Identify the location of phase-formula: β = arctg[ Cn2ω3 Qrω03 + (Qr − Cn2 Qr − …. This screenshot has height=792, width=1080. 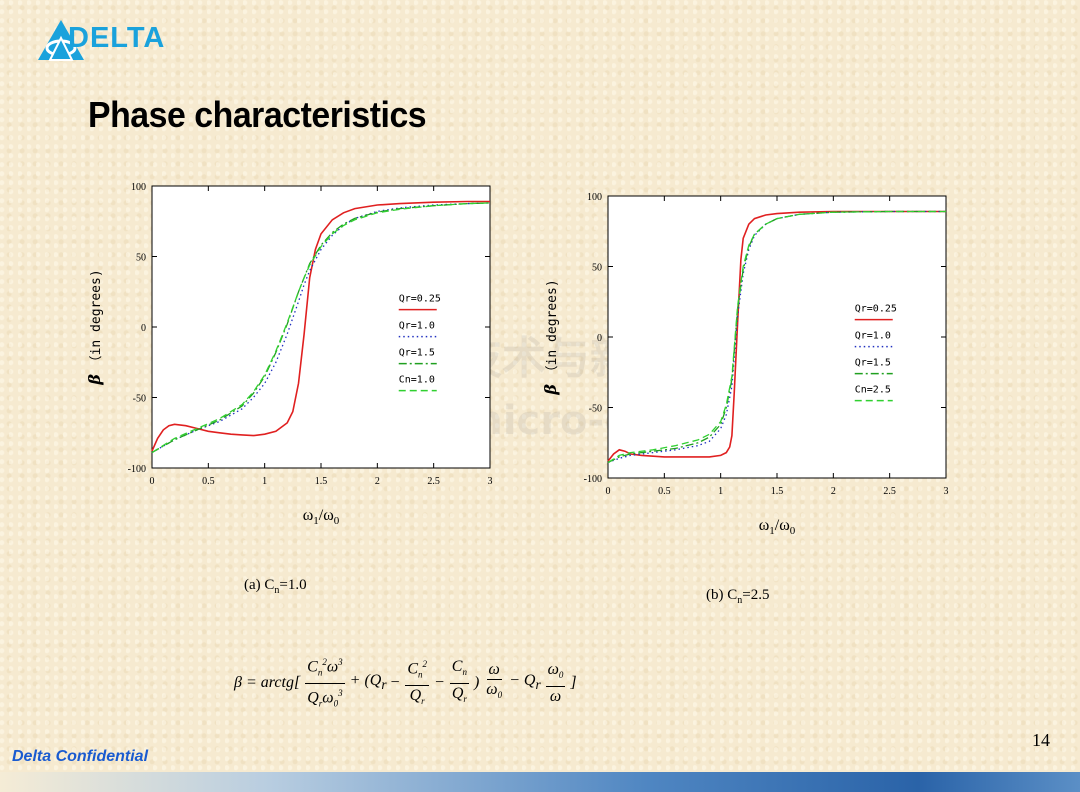
(405, 683).